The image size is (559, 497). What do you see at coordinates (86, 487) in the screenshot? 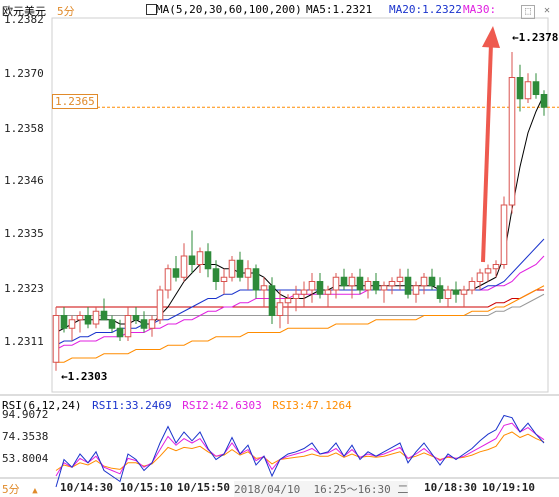
I see `time-tick: 10/14:30` at bounding box center [86, 487].